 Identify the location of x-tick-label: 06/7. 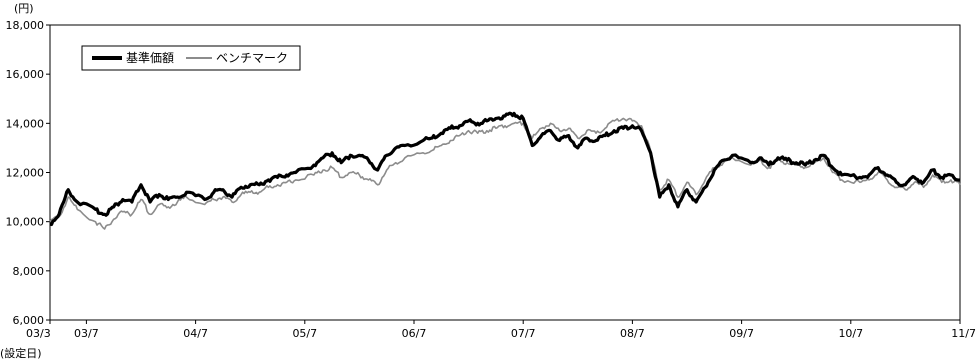
(414, 333).